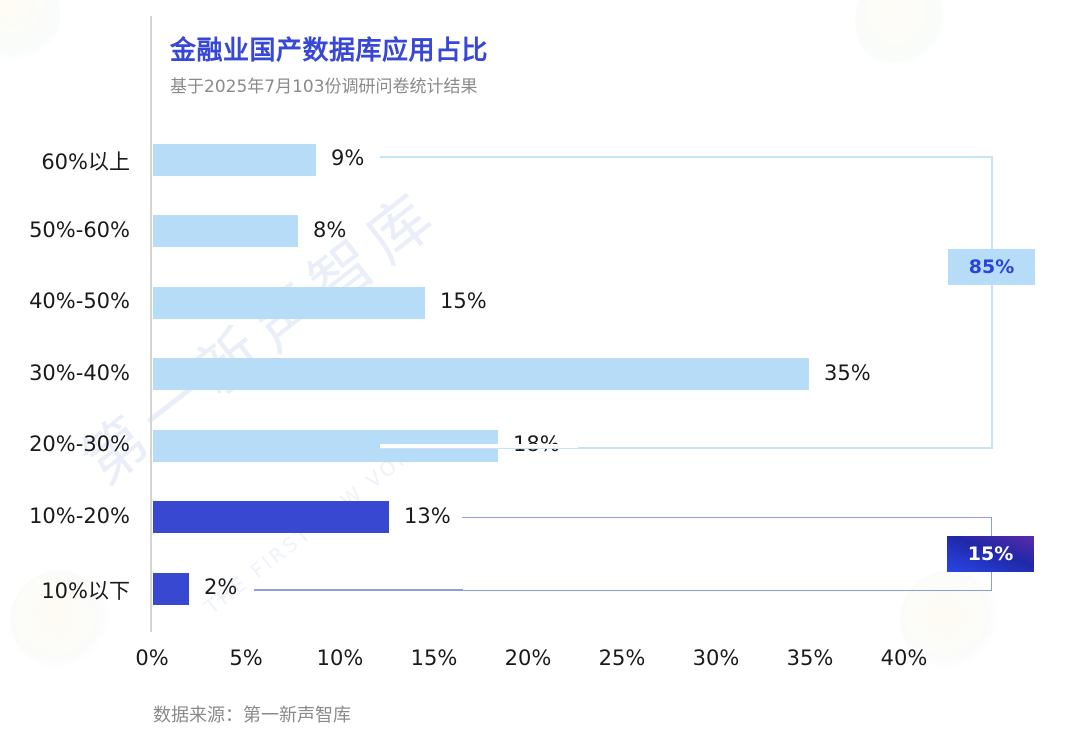  Describe the element at coordinates (221, 587) in the screenshot. I see `value-label: 2%` at that location.